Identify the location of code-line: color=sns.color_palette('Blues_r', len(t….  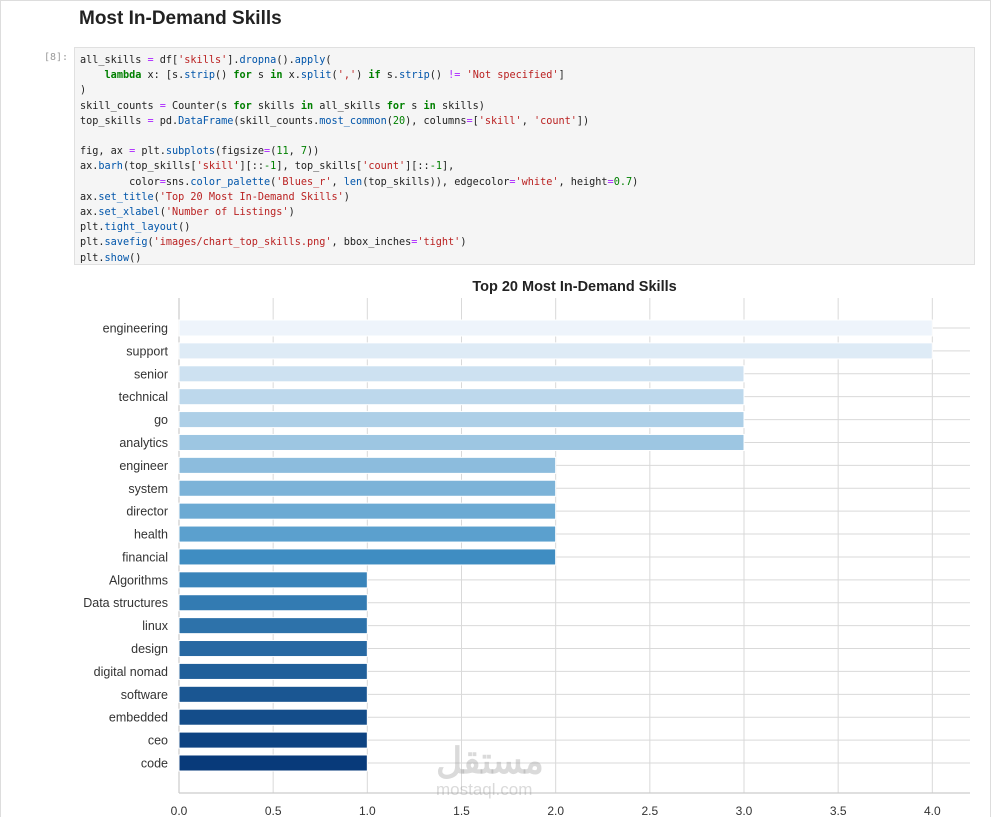
(524, 182).